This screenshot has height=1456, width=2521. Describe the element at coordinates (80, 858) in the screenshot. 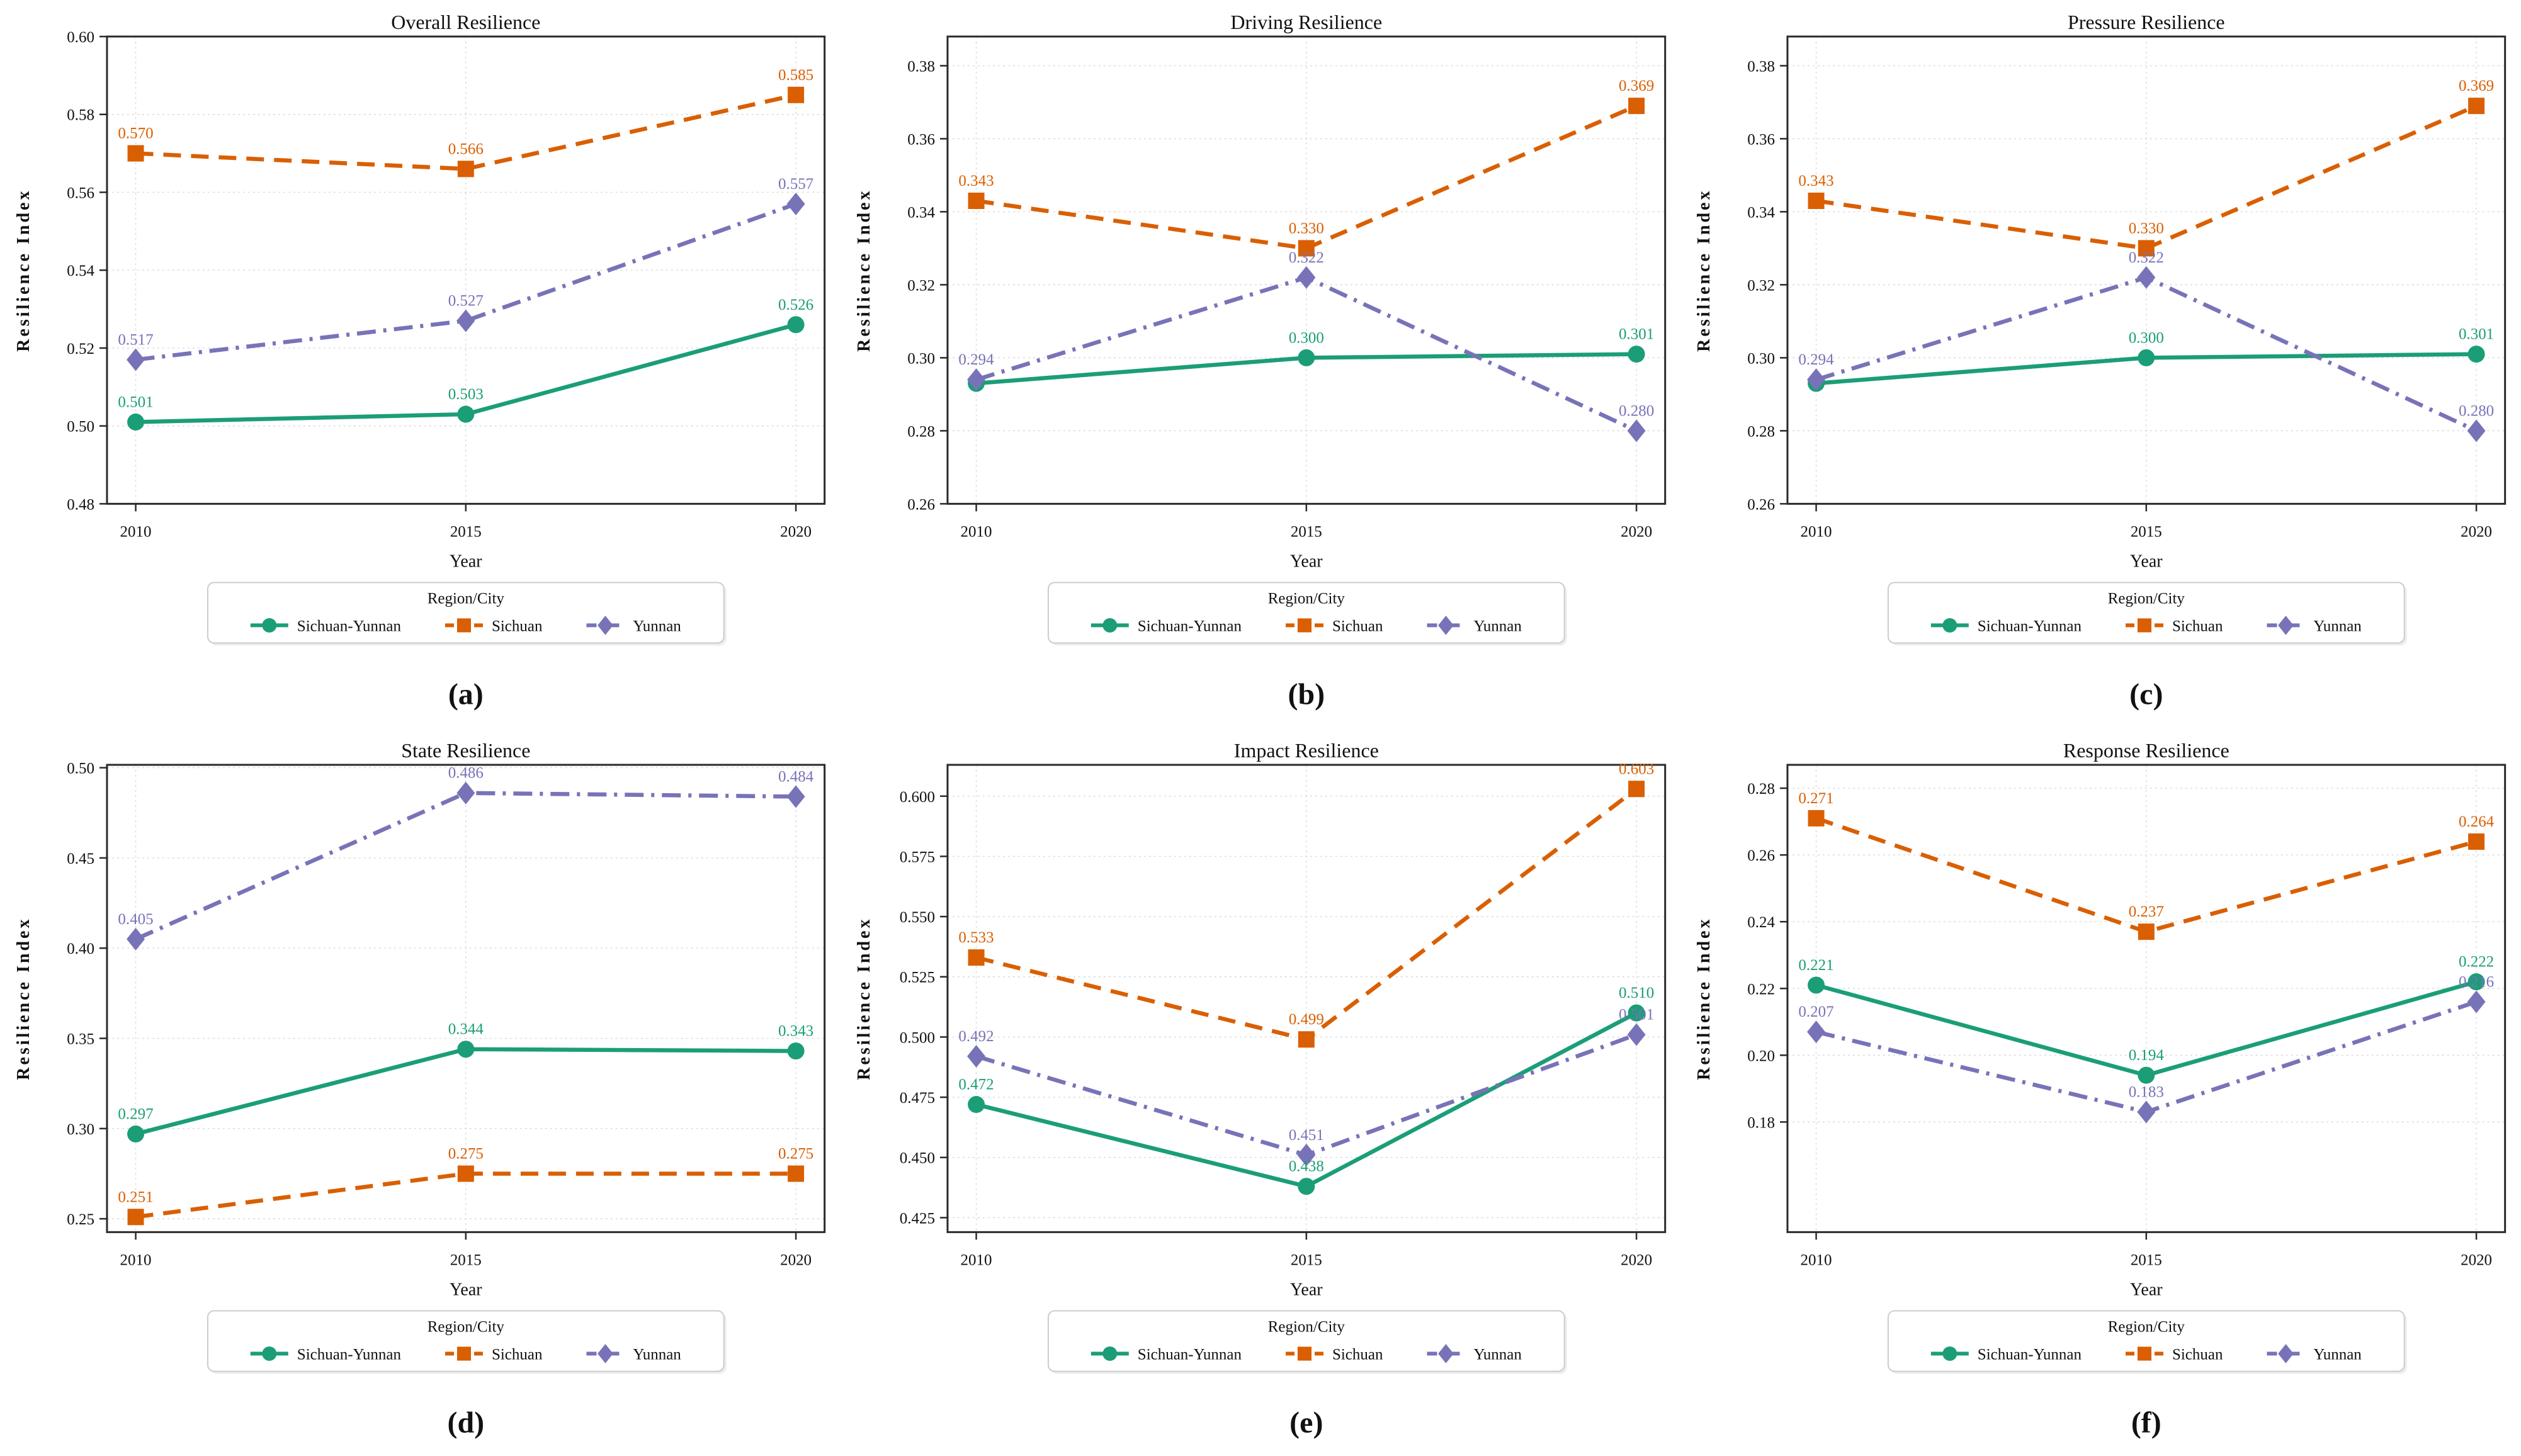

I see `y-tick-label: 0.45` at that location.